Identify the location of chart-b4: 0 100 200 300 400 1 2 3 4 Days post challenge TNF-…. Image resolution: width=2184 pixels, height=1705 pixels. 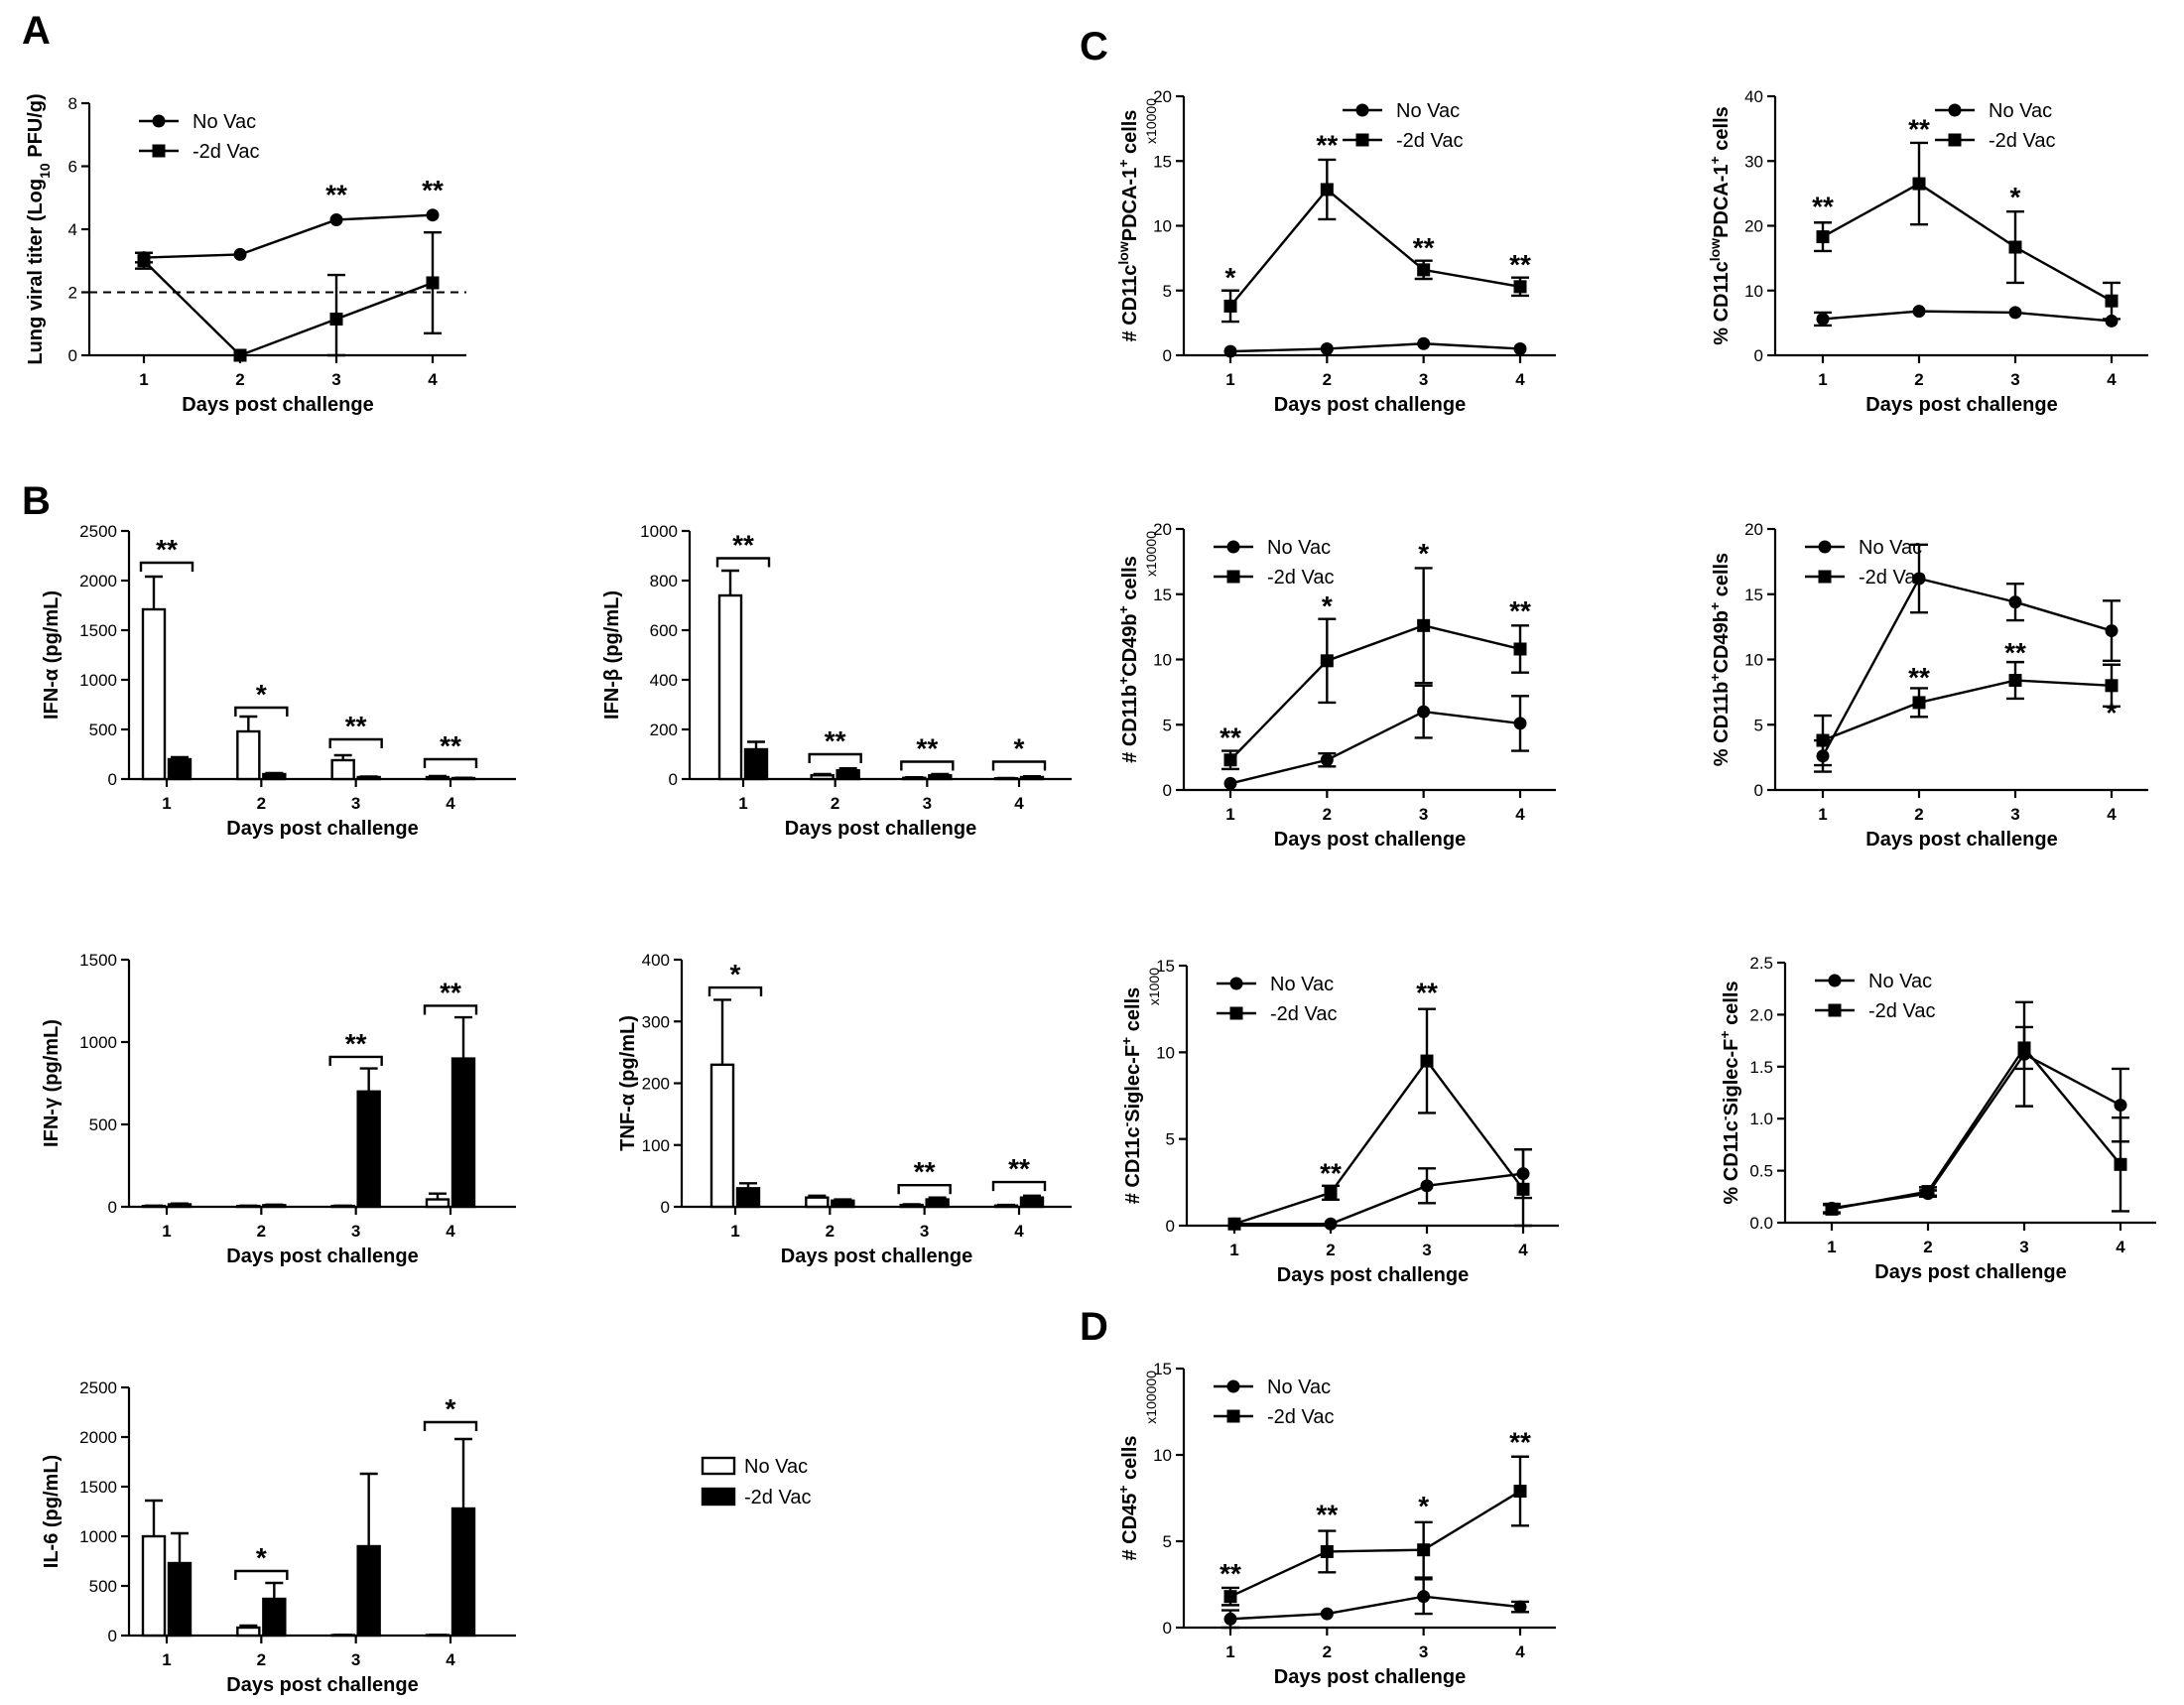
(844, 1109).